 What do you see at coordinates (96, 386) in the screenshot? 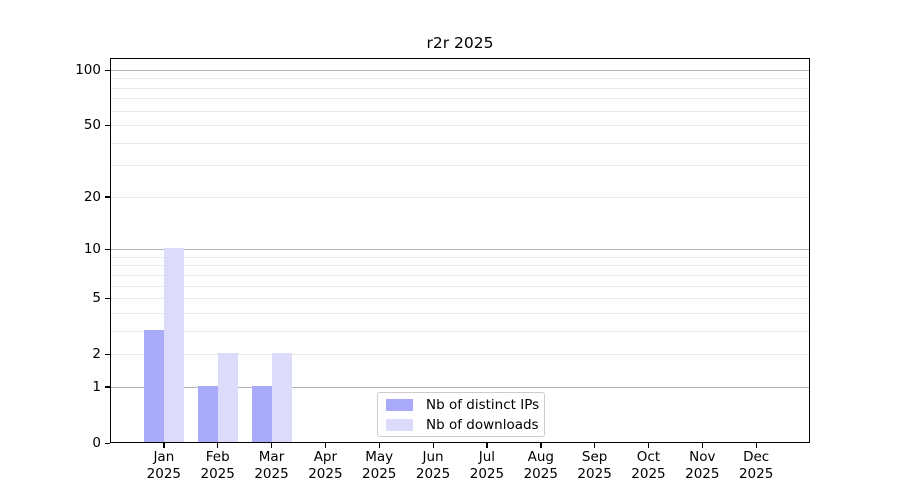
I see `y-axis-tick-label: 1` at bounding box center [96, 386].